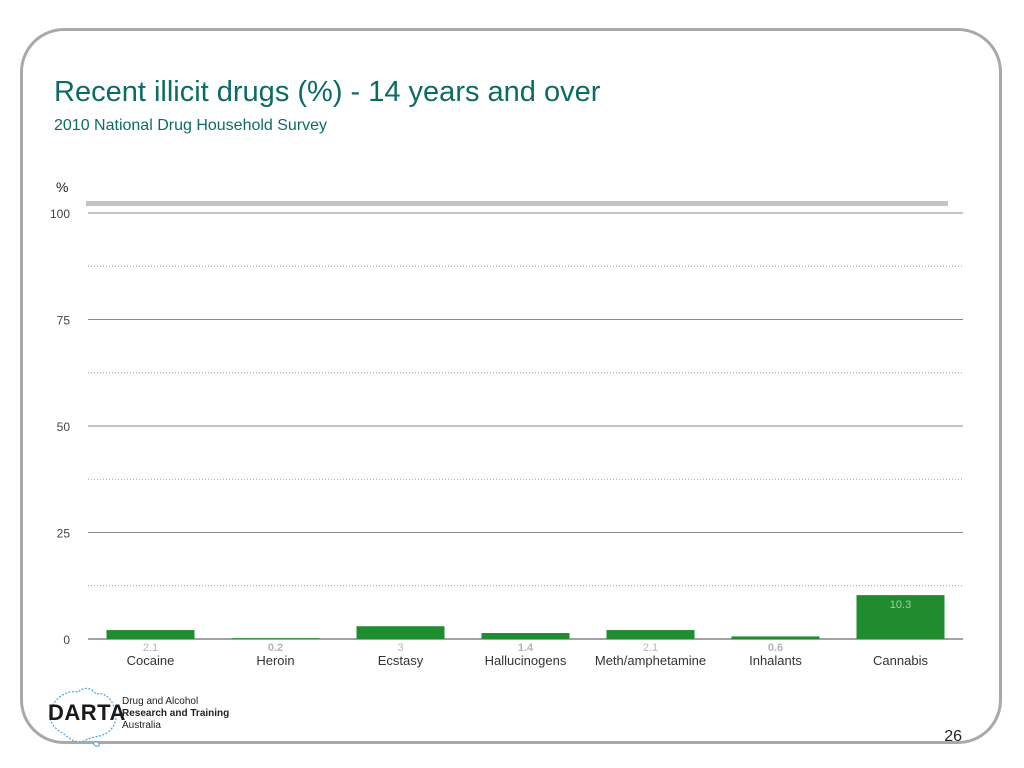  What do you see at coordinates (900, 605) in the screenshot?
I see `data-label: 10.3` at bounding box center [900, 605].